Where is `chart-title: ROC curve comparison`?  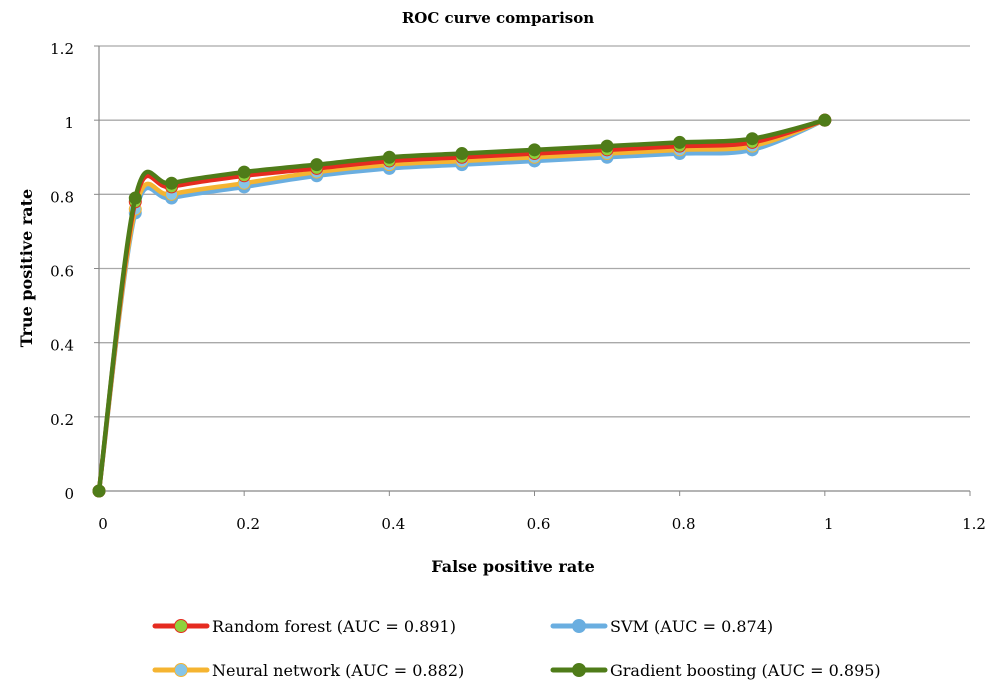 chart-title: ROC curve comparison is located at coordinates (498, 18).